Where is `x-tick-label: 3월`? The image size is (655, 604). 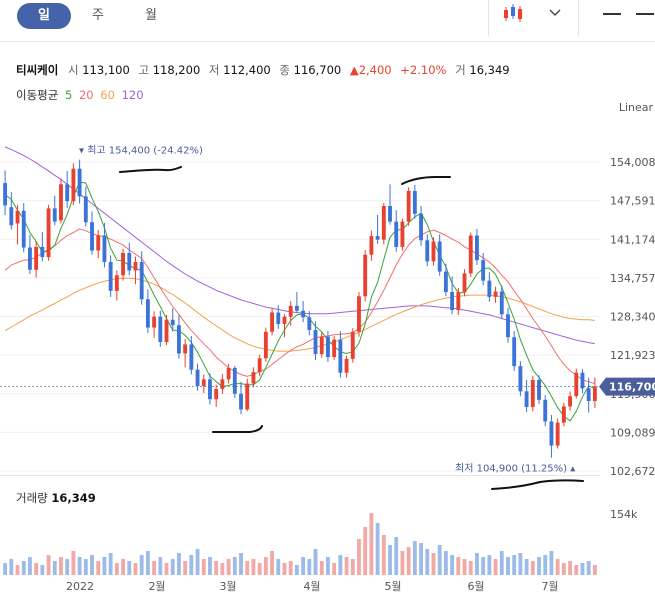
x-tick-label: 3월 is located at coordinates (227, 586).